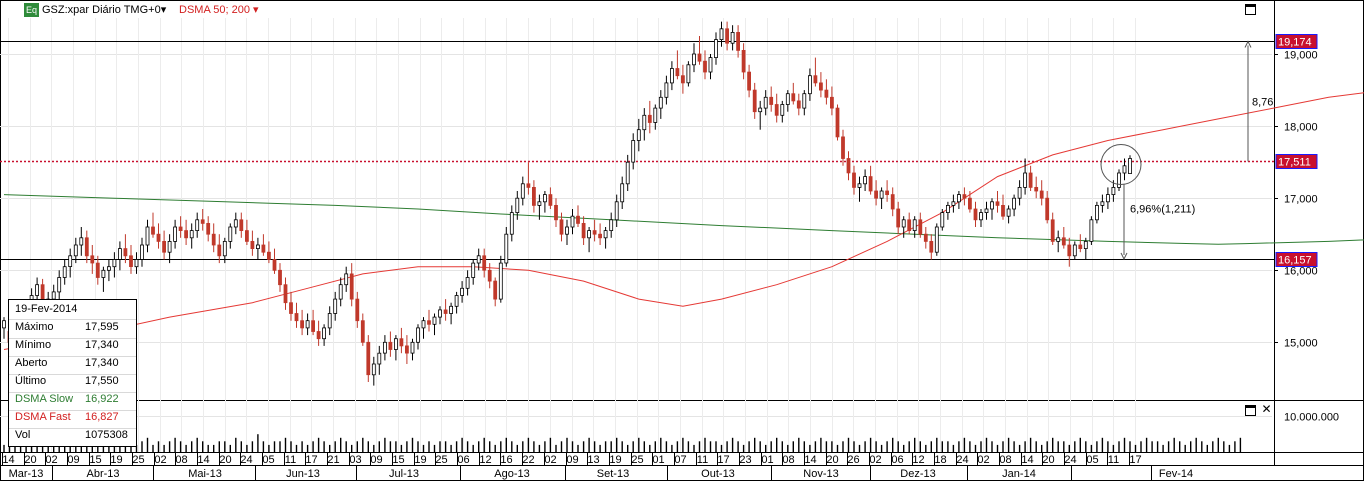  What do you see at coordinates (1295, 261) in the screenshot?
I see `level-tag-label: 16,157` at bounding box center [1295, 261].